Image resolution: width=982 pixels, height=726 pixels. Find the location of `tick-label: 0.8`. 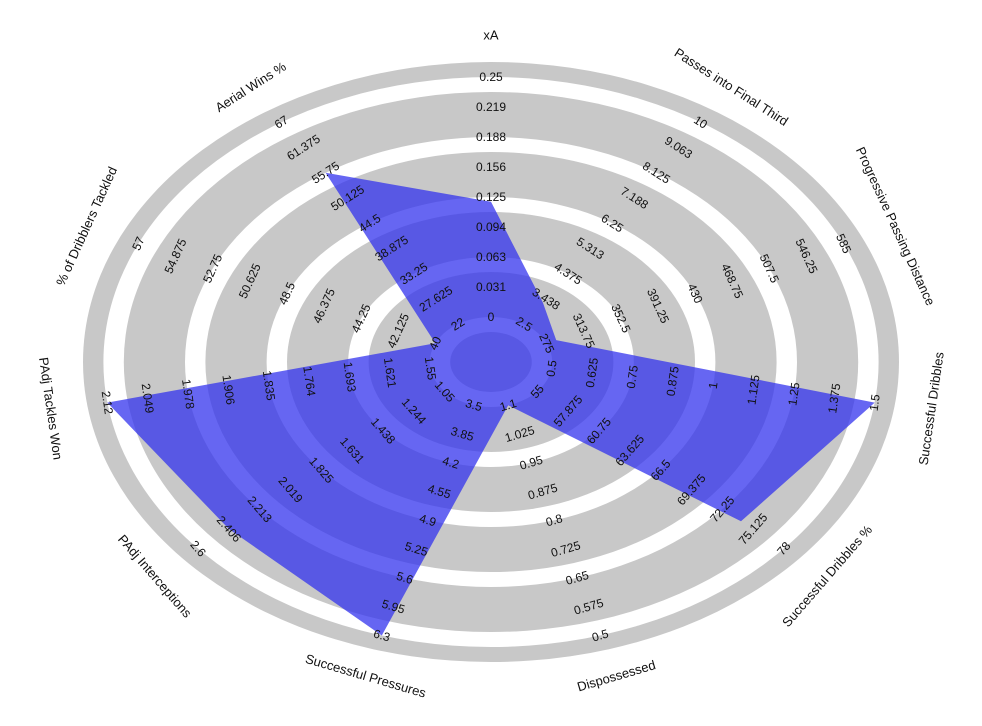

tick-label: 0.8 is located at coordinates (554, 520).